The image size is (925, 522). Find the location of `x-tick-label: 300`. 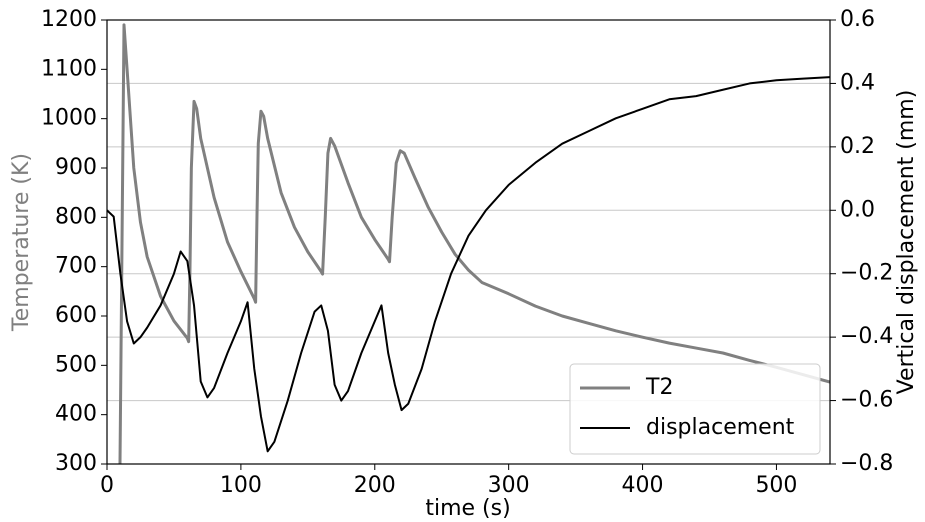

x-tick-label: 300 is located at coordinates (509, 485).